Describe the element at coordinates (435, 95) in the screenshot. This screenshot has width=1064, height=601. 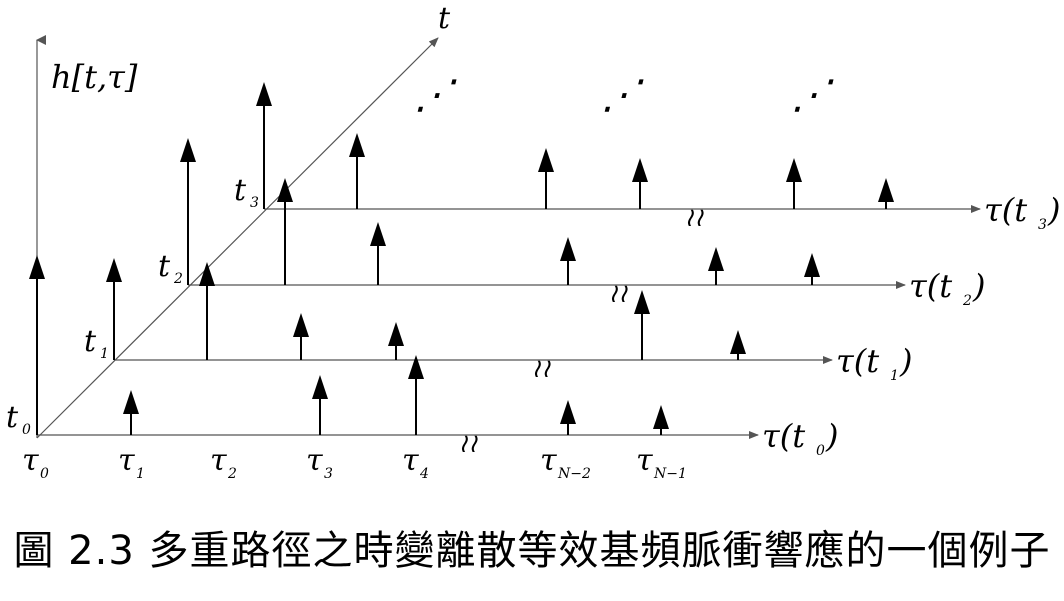
I see `ellipsis-1: ⋰` at that location.